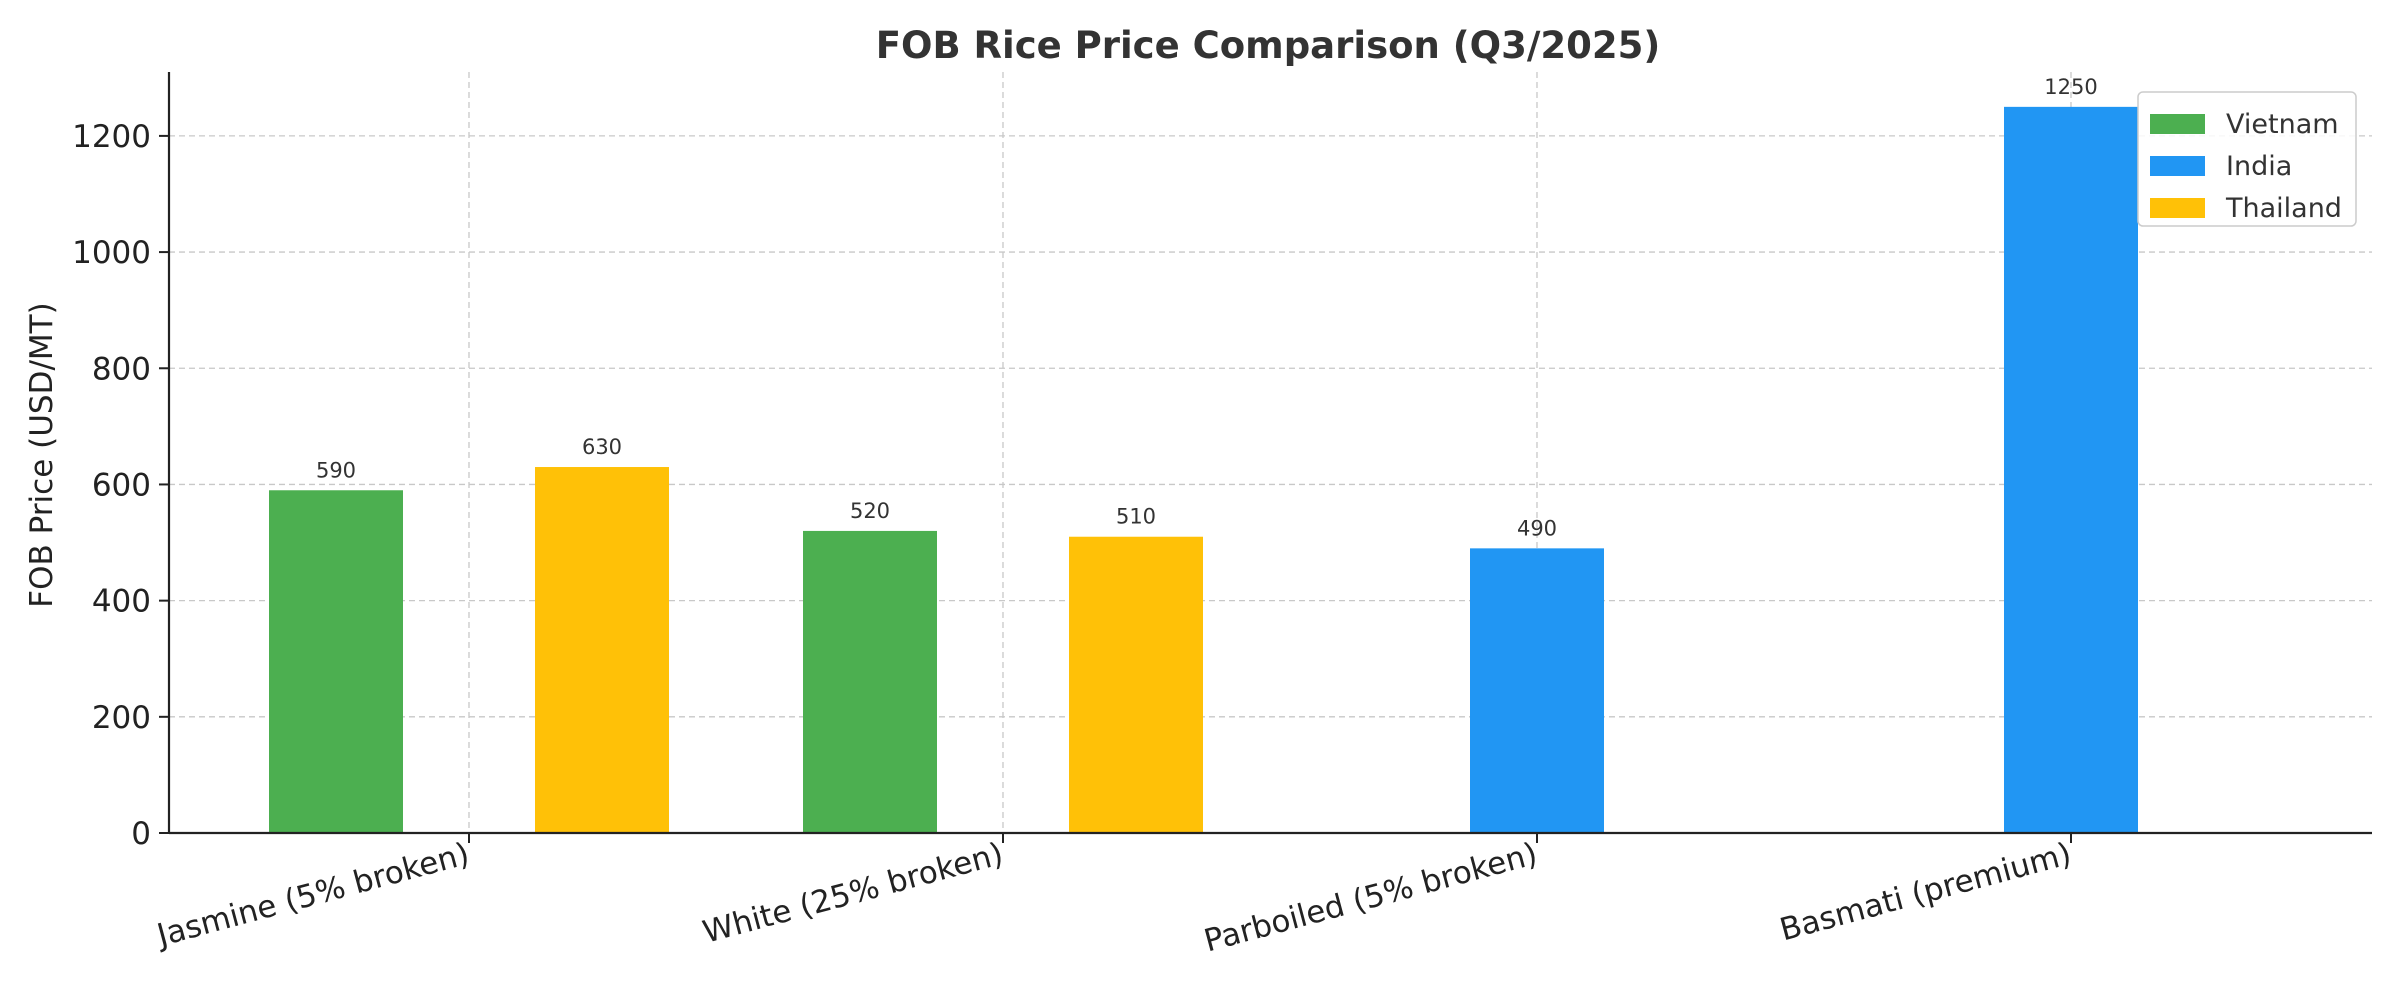 The image size is (2400, 1005). What do you see at coordinates (1268, 45) in the screenshot?
I see `chart-title: FOB Rice Price Comparison (Q3/2025)` at bounding box center [1268, 45].